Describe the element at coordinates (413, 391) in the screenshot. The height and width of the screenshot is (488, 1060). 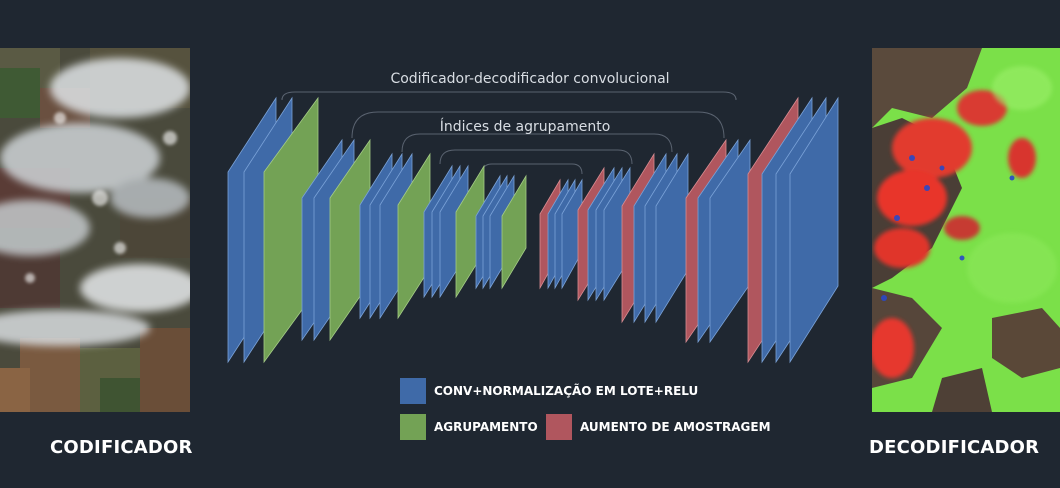
I see `legend-conv-swatch` at that location.